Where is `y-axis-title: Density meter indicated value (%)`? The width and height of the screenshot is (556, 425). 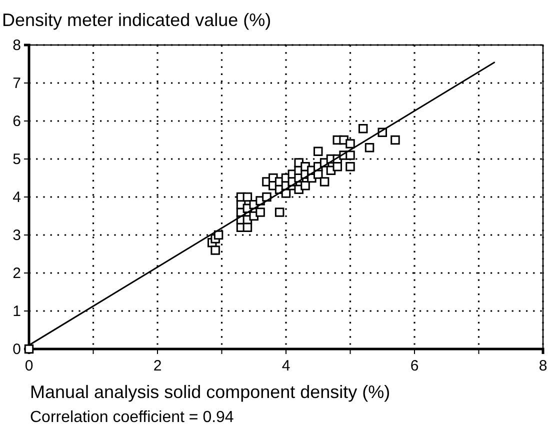 y-axis-title: Density meter indicated value (%) is located at coordinates (137, 20).